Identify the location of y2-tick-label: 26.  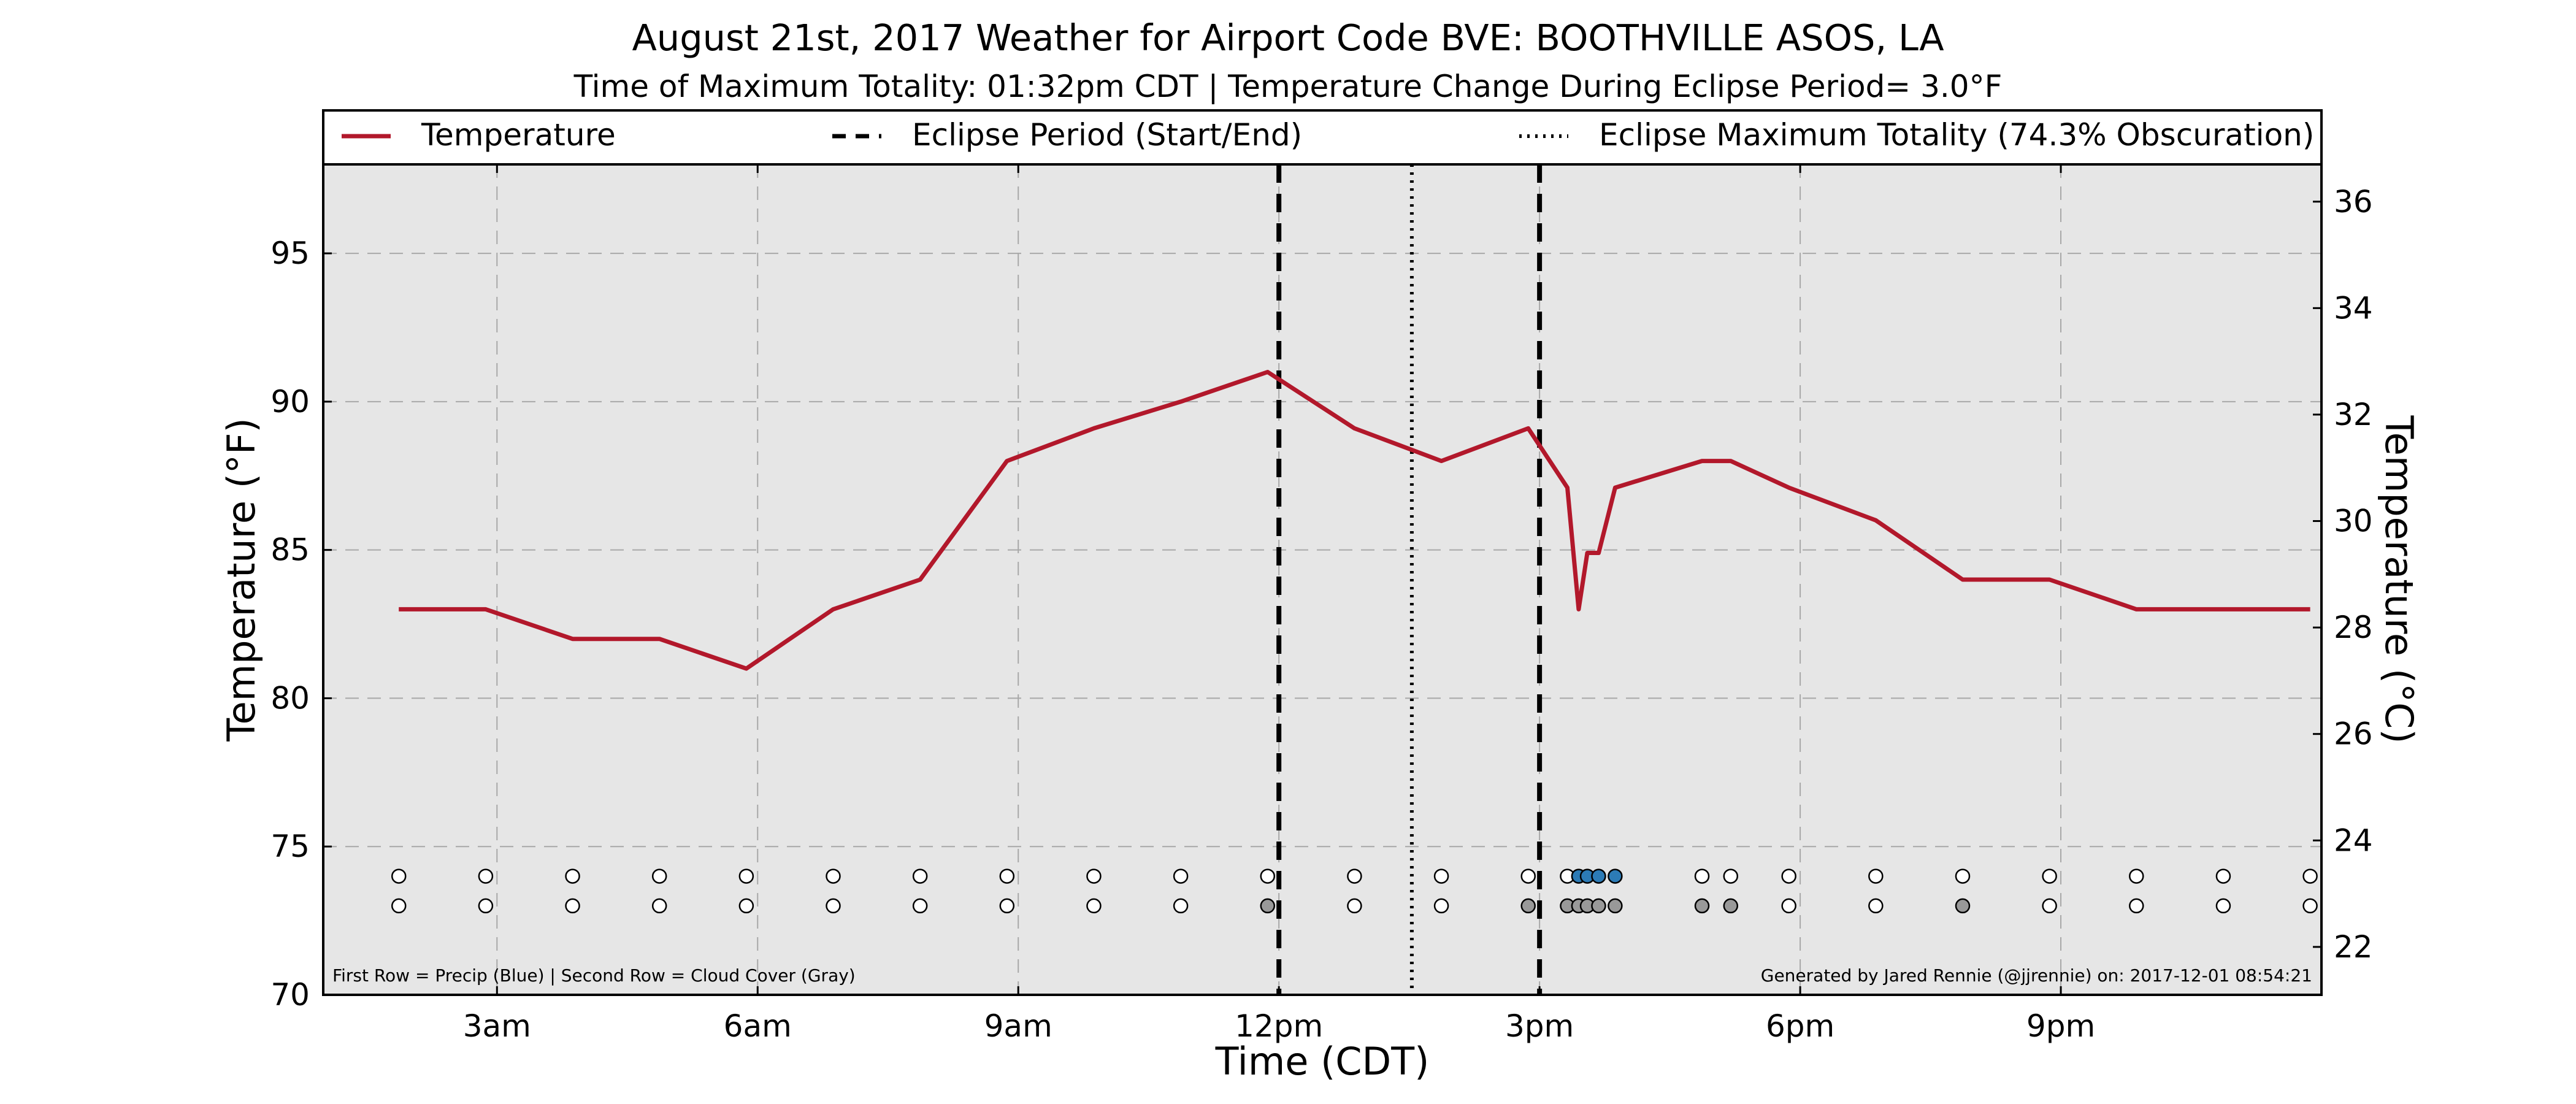
(2353, 734).